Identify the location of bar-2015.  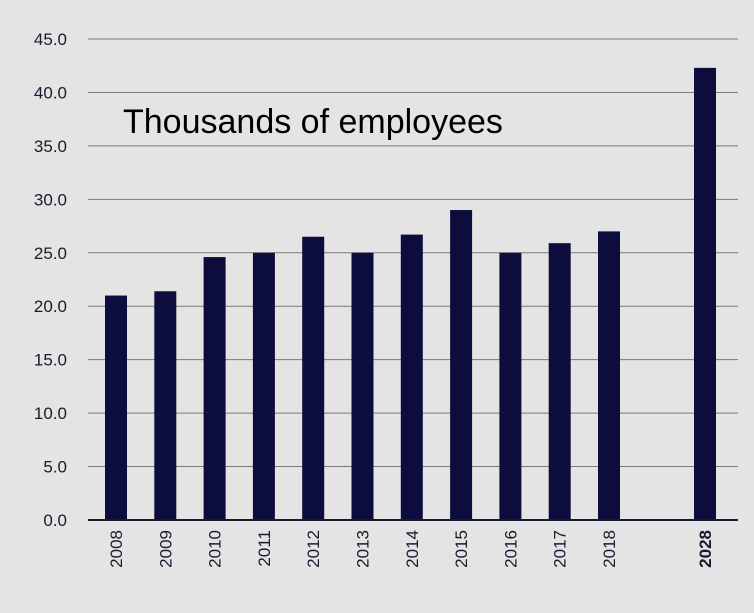
(461, 365).